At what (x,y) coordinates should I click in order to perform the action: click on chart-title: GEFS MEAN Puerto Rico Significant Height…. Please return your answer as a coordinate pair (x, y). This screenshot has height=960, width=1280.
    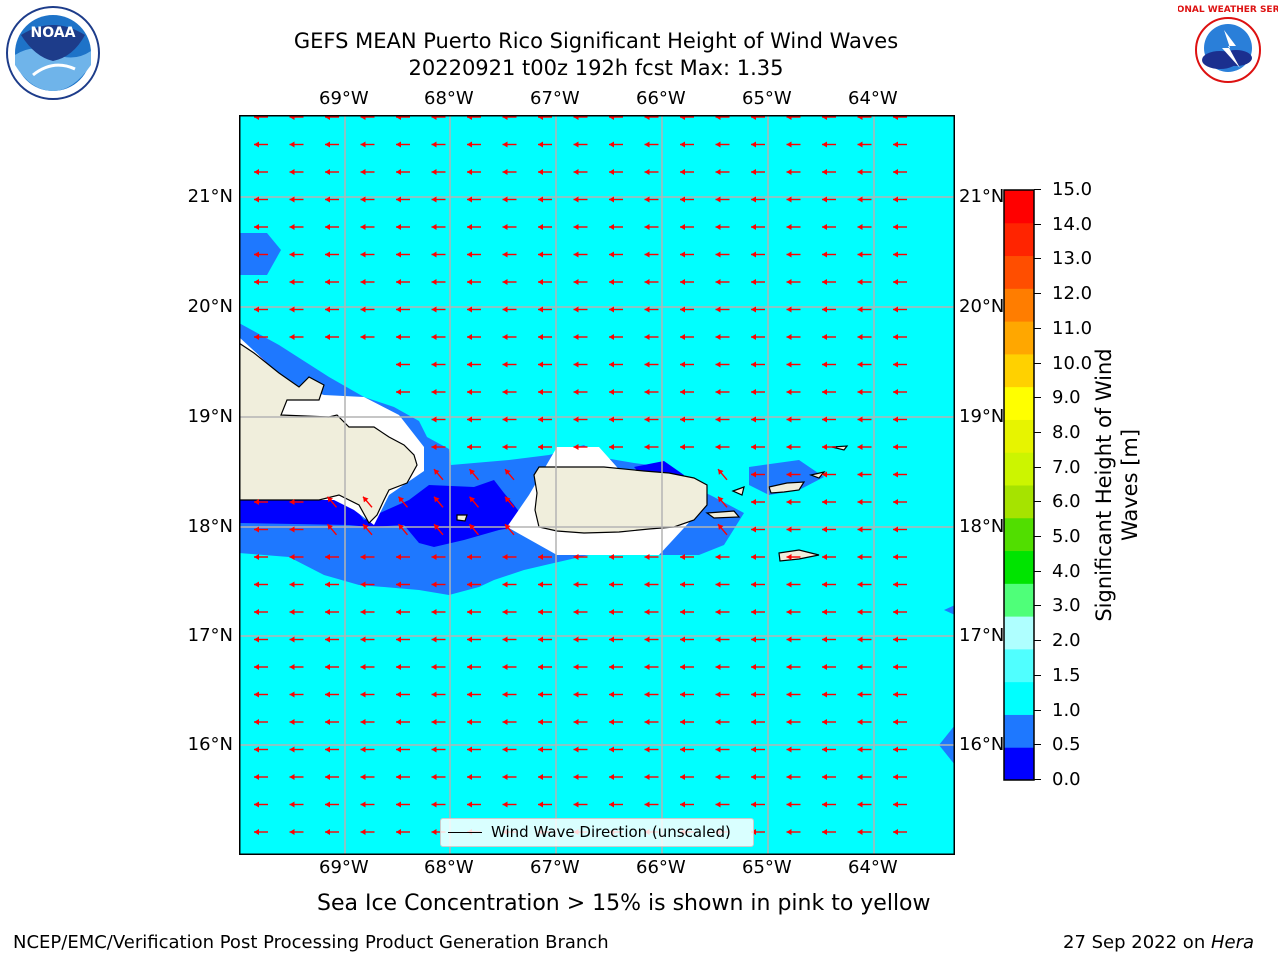
    Looking at the image, I should click on (596, 41).